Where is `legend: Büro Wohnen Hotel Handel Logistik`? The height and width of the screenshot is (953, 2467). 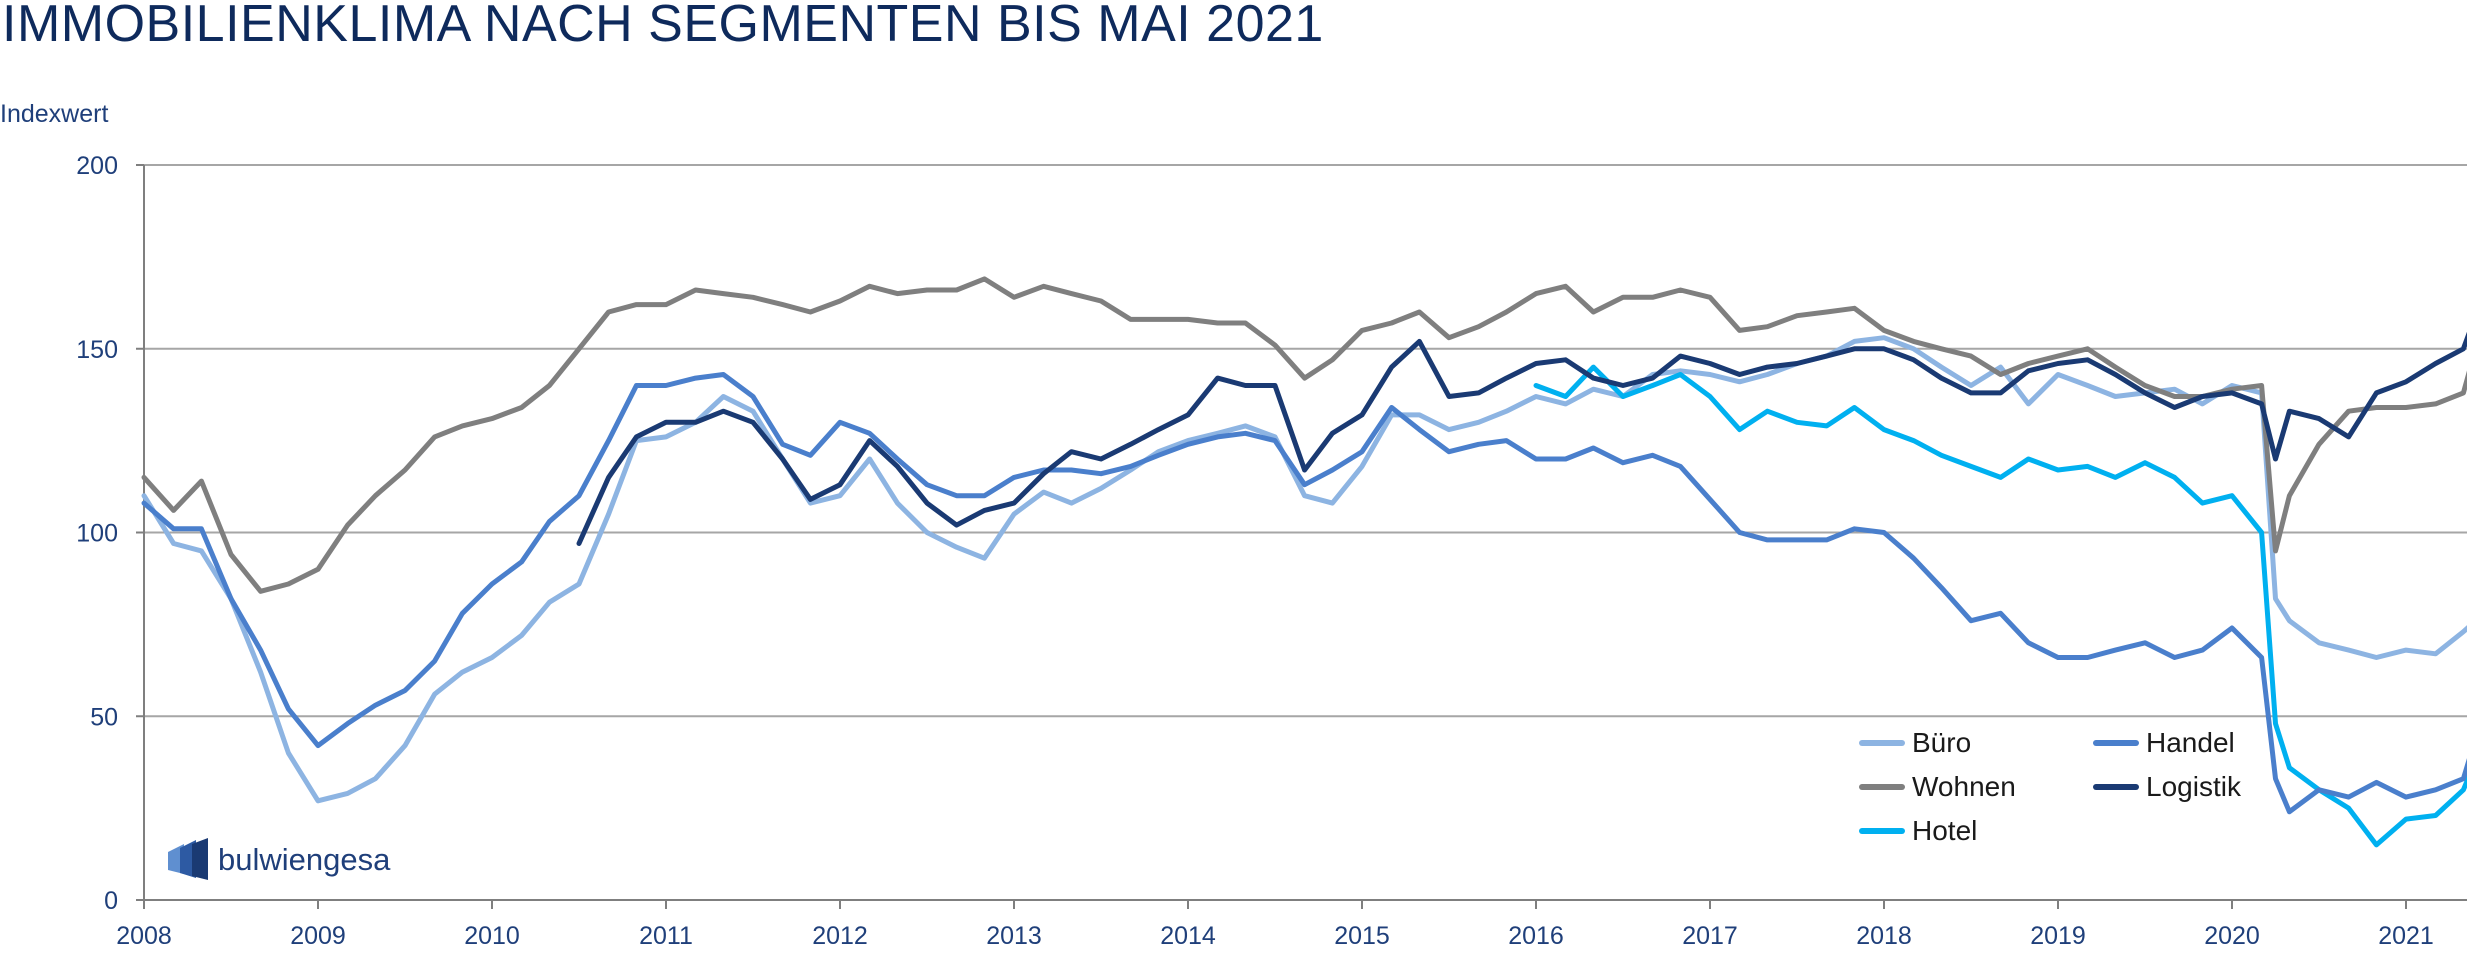 legend: Büro Wohnen Hotel Handel Logistik is located at coordinates (2050, 786).